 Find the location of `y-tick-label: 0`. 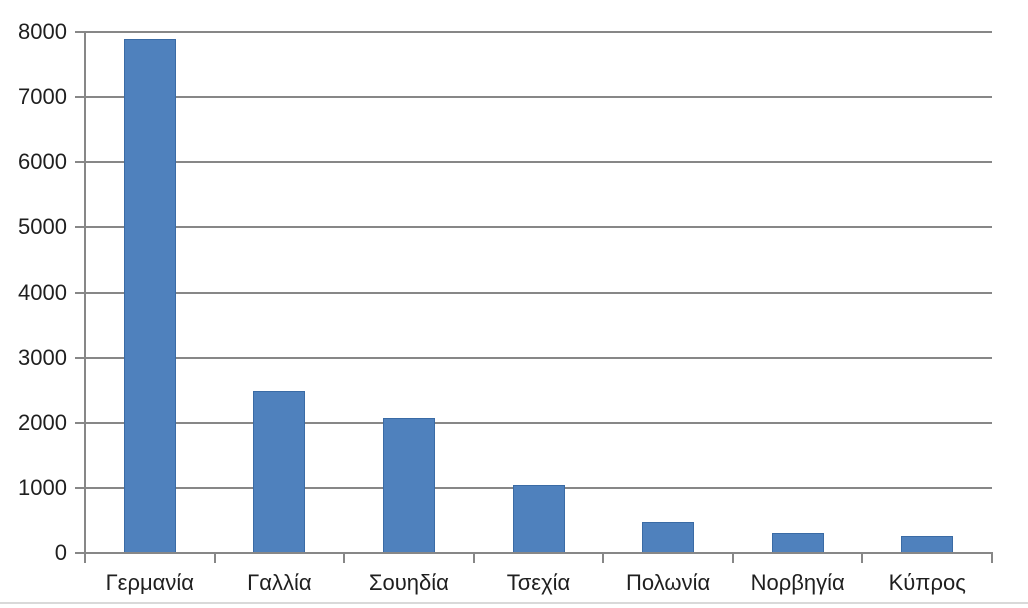

y-tick-label: 0 is located at coordinates (60, 552).